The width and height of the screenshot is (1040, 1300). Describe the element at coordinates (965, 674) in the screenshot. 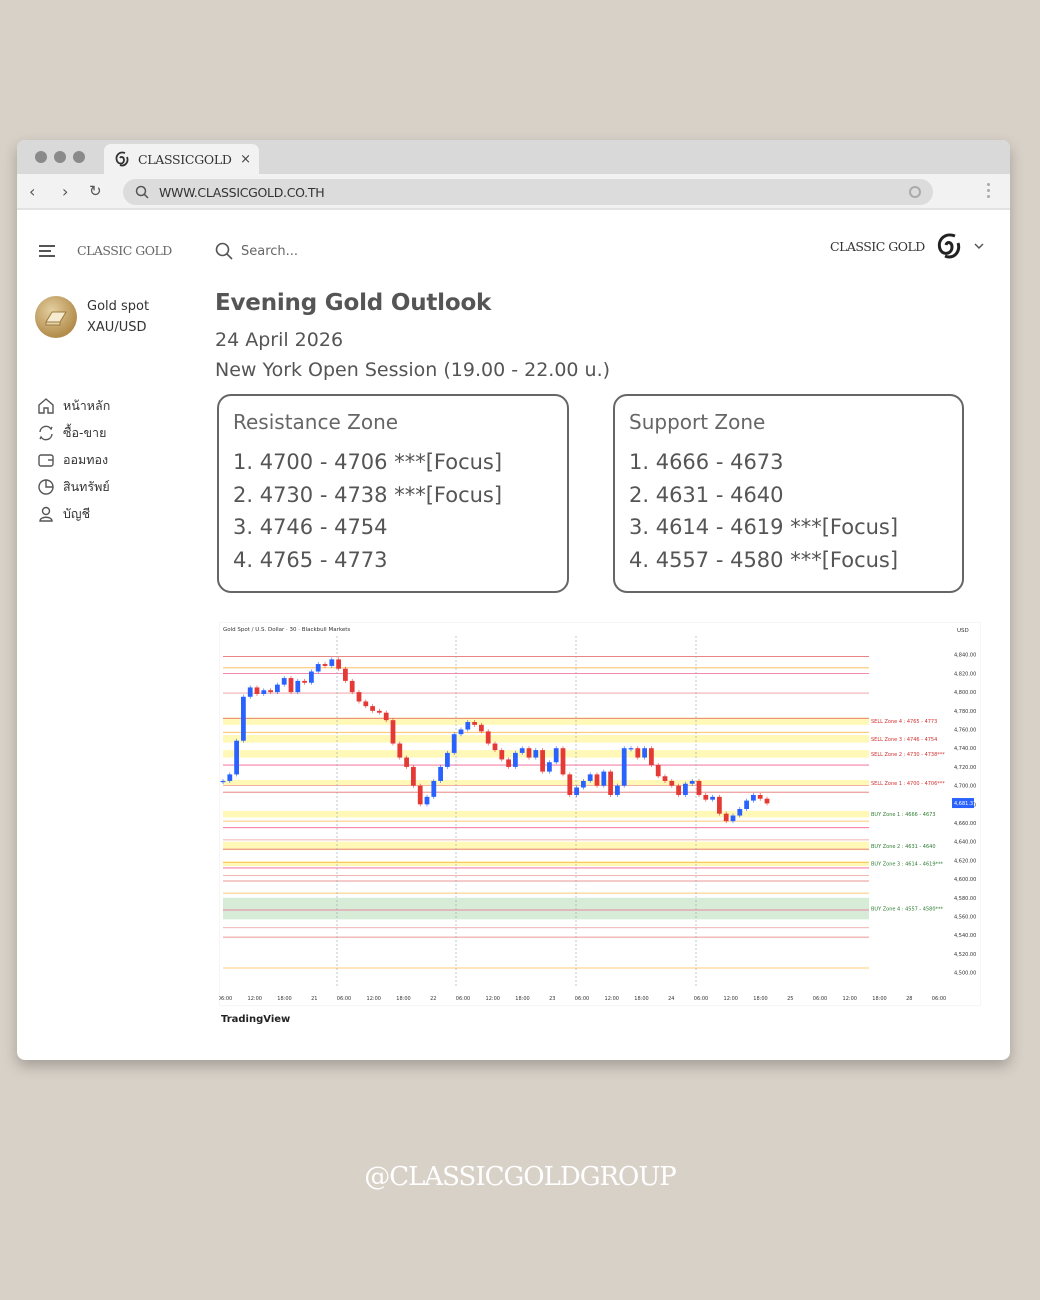

I see `y-tick-label: 4,820.00` at that location.